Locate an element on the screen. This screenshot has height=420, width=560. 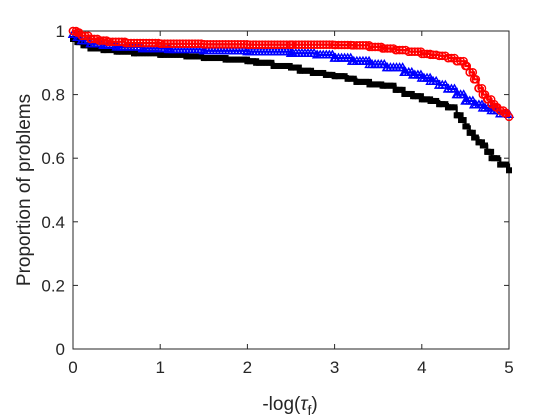
y-tick-label: 0.8 is located at coordinates (53, 95).